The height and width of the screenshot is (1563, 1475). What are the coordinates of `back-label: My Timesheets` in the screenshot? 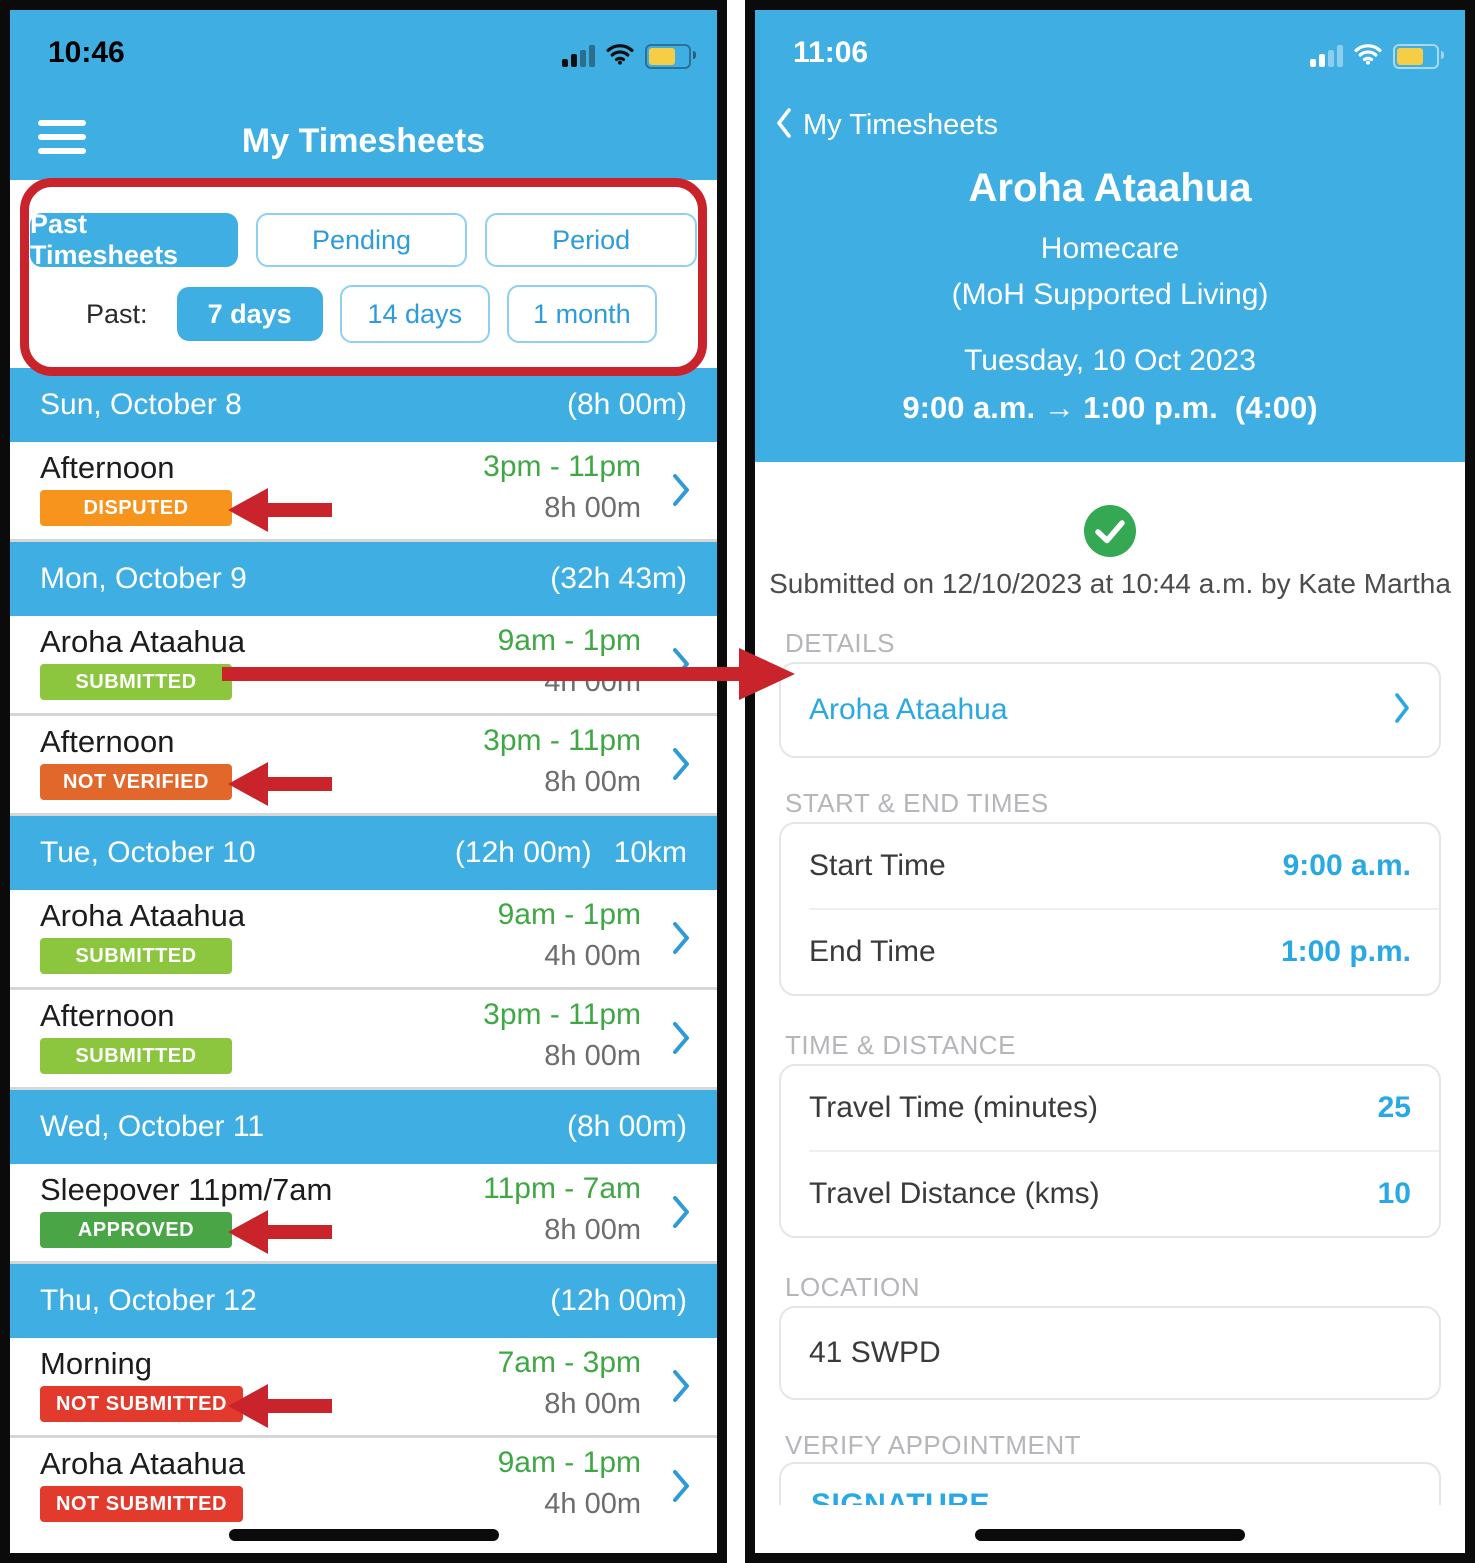 It's located at (900, 125).